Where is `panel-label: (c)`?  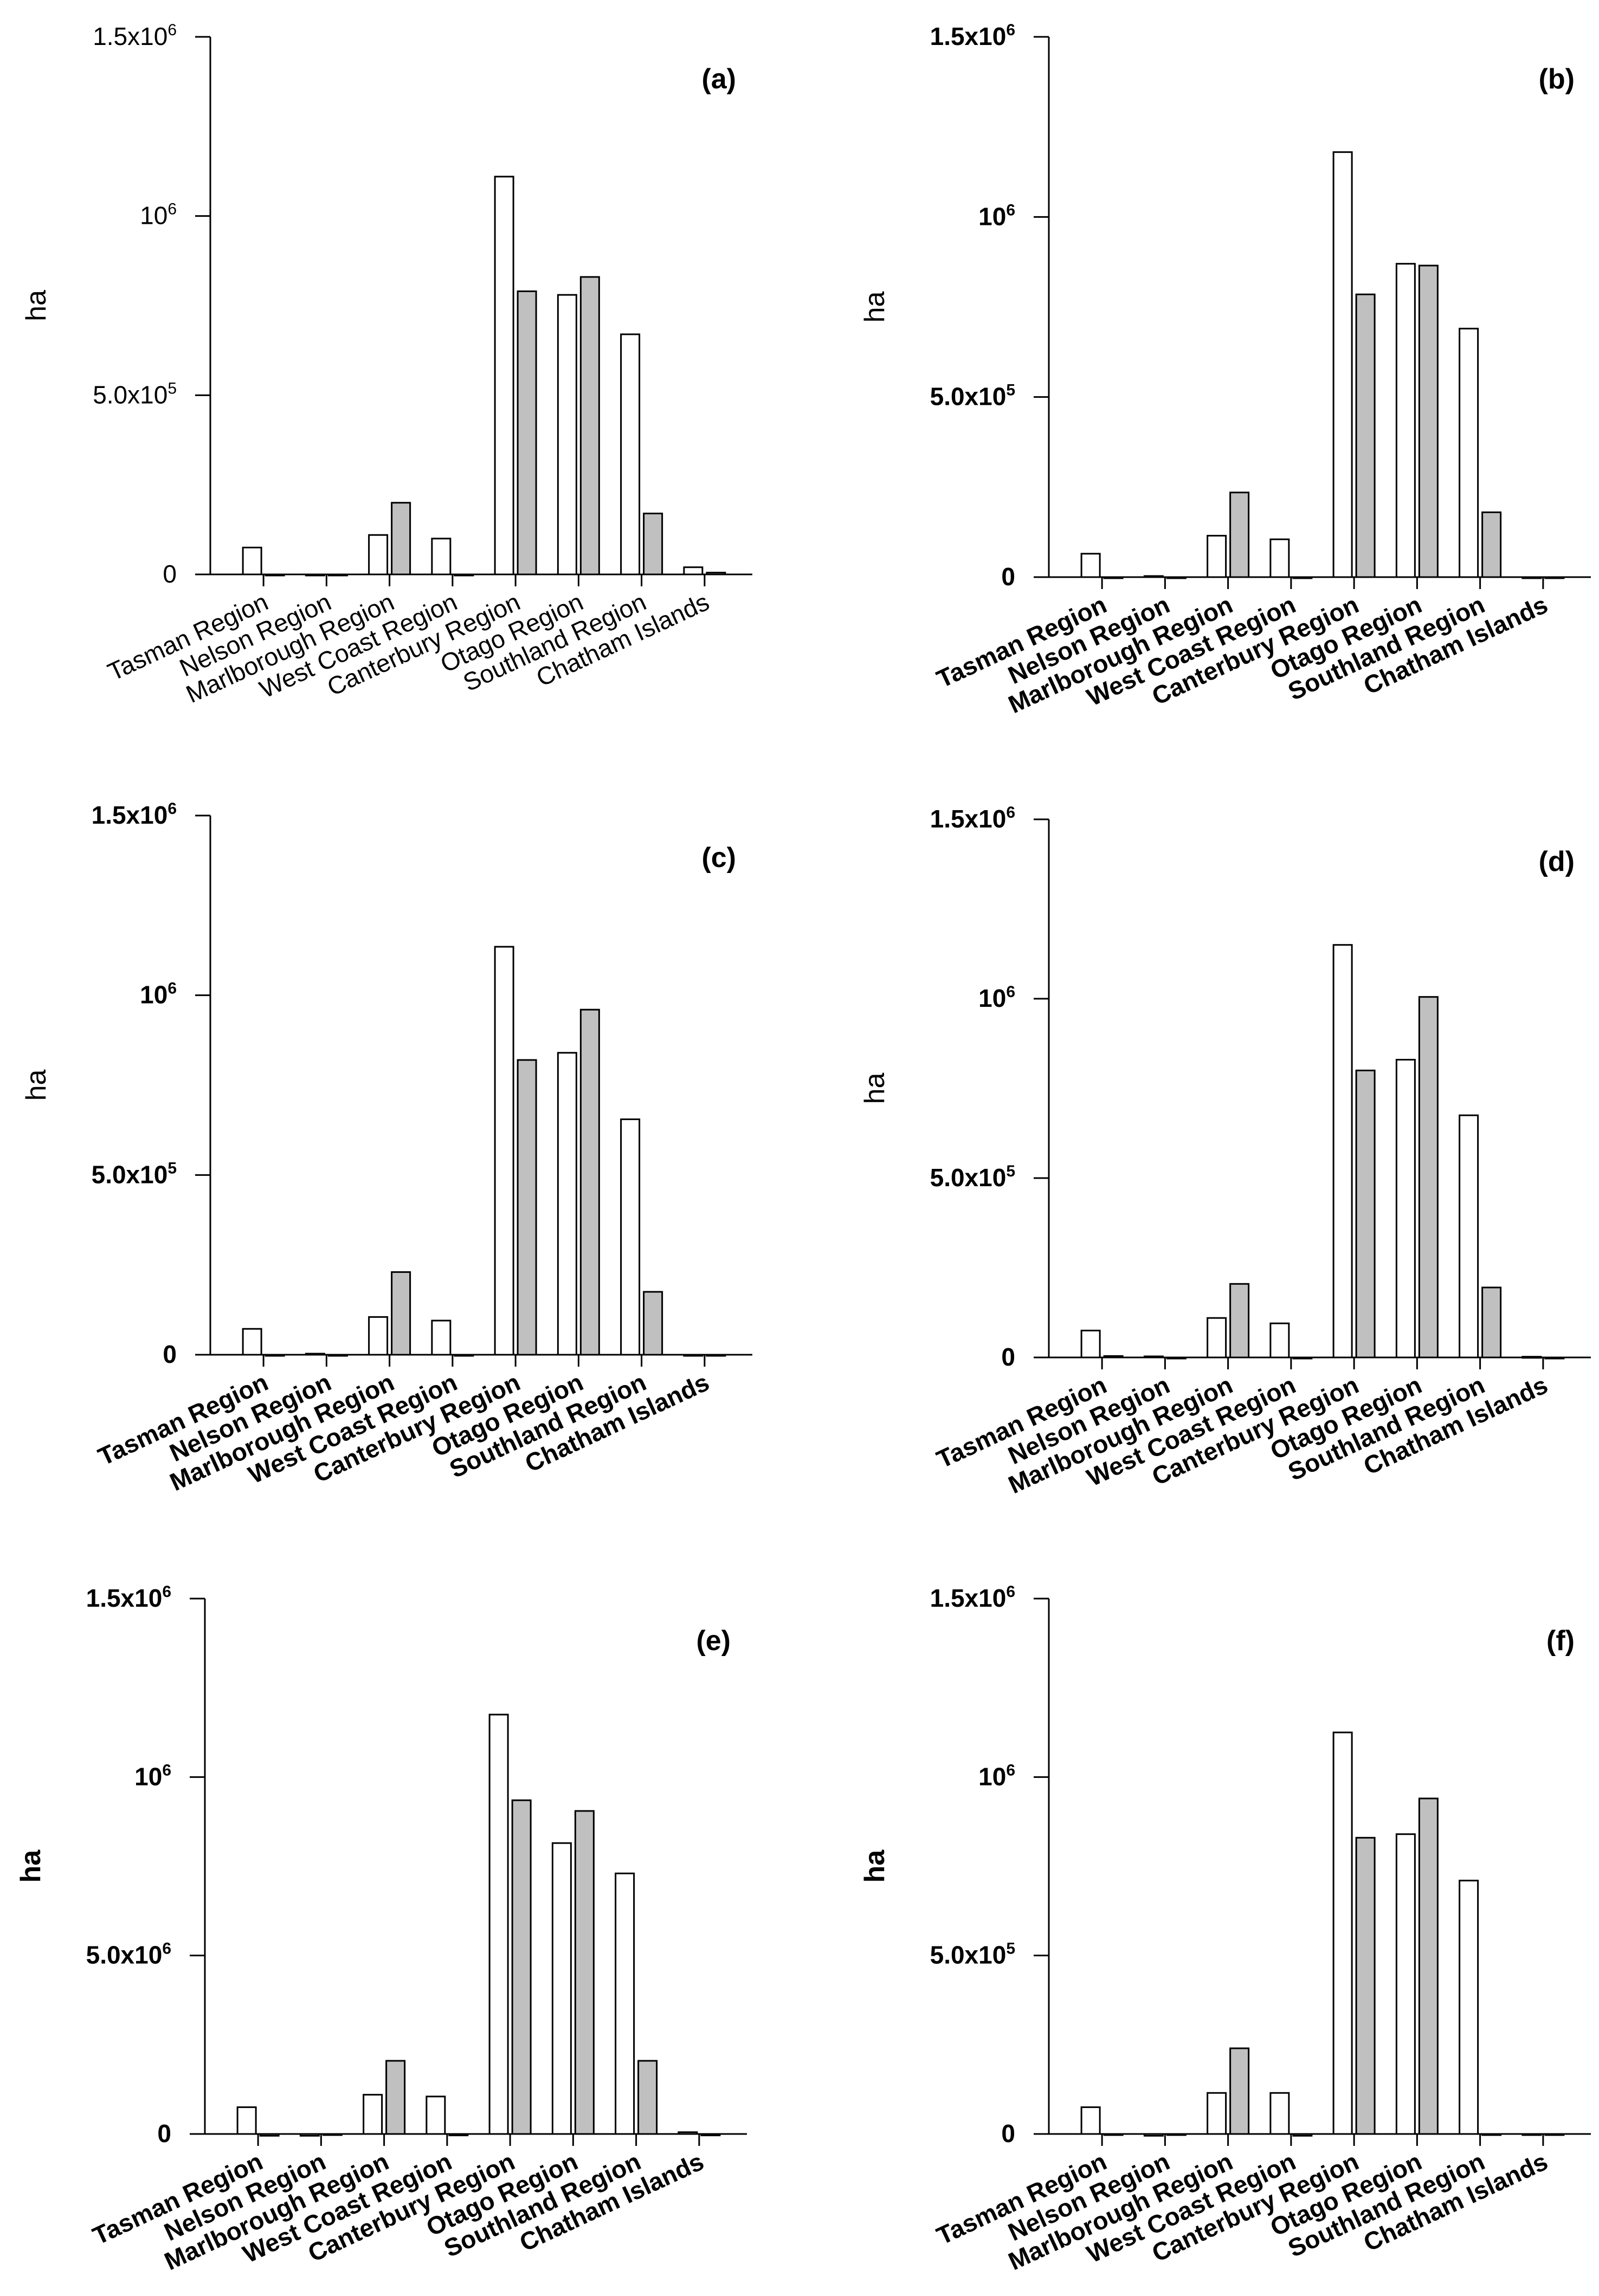 panel-label: (c) is located at coordinates (719, 858).